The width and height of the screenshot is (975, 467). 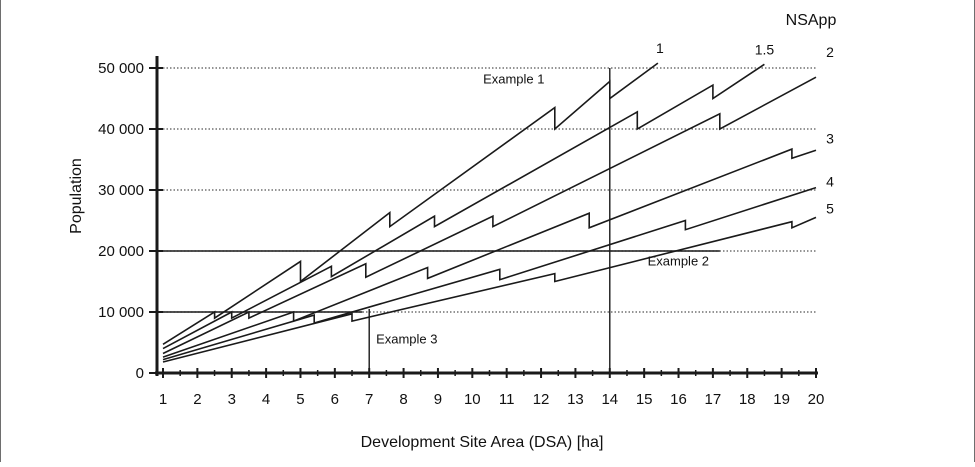 I want to click on y-tick-label-40000: 40 000, so click(x=121, y=129).